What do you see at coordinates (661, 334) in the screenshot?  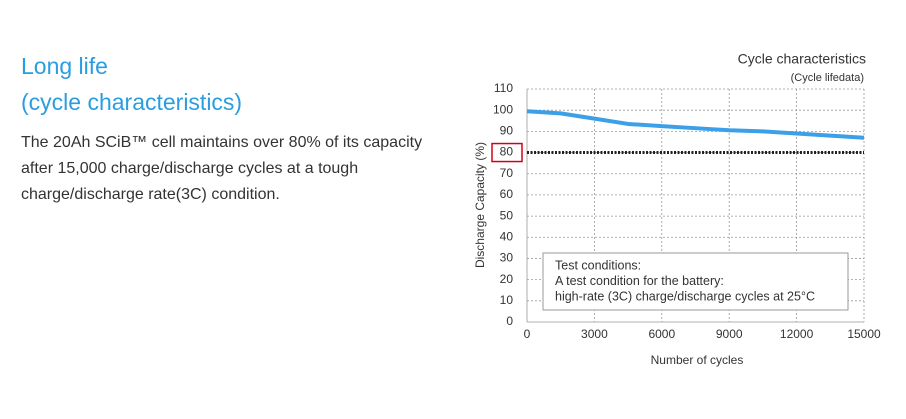 I see `x-tick-label: 6000` at bounding box center [661, 334].